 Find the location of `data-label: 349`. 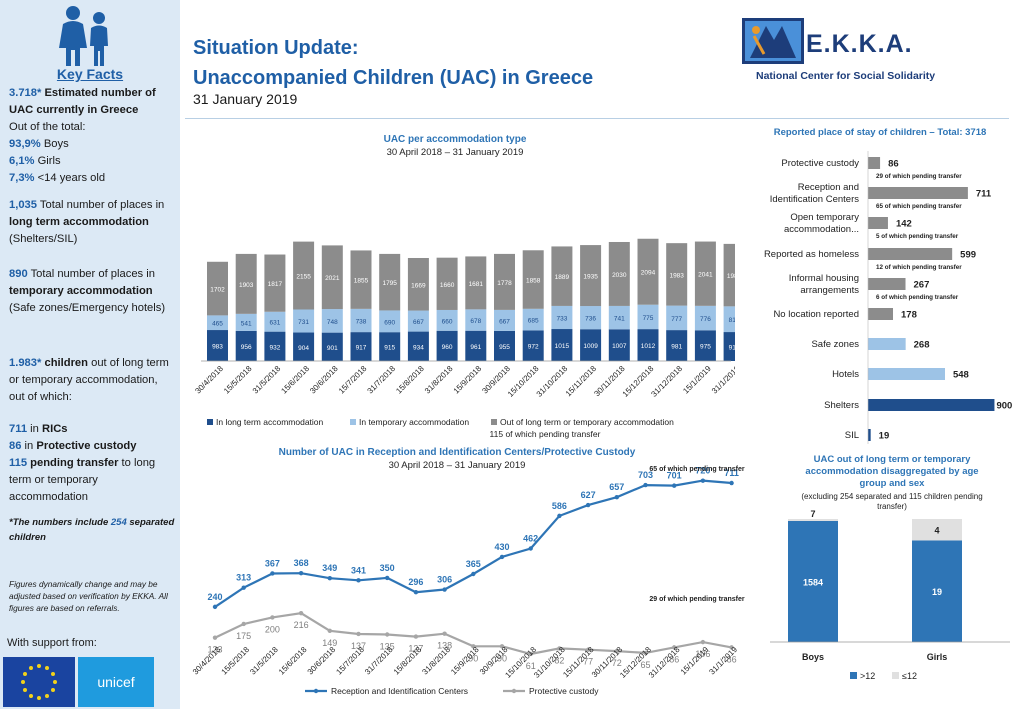

data-label: 349 is located at coordinates (329, 568).